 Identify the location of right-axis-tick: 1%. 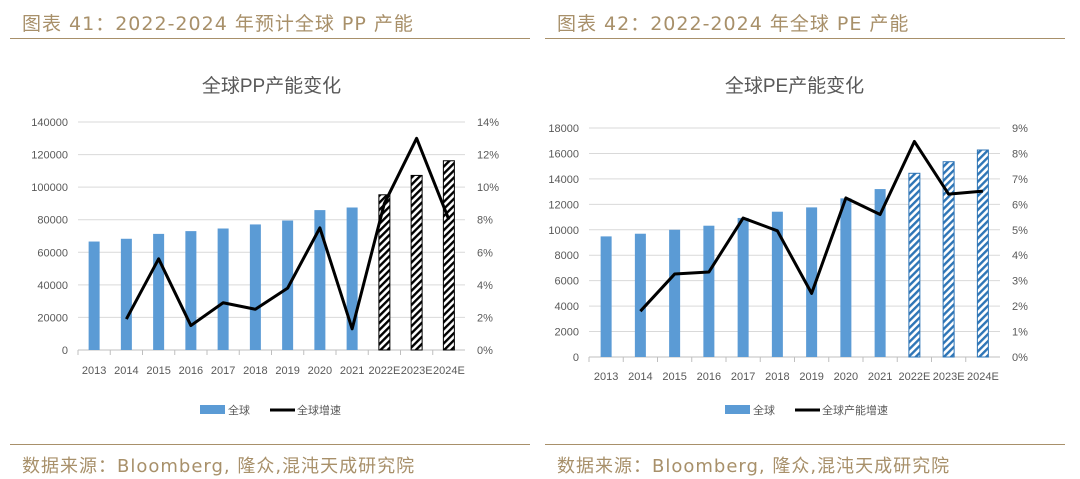
(1020, 333).